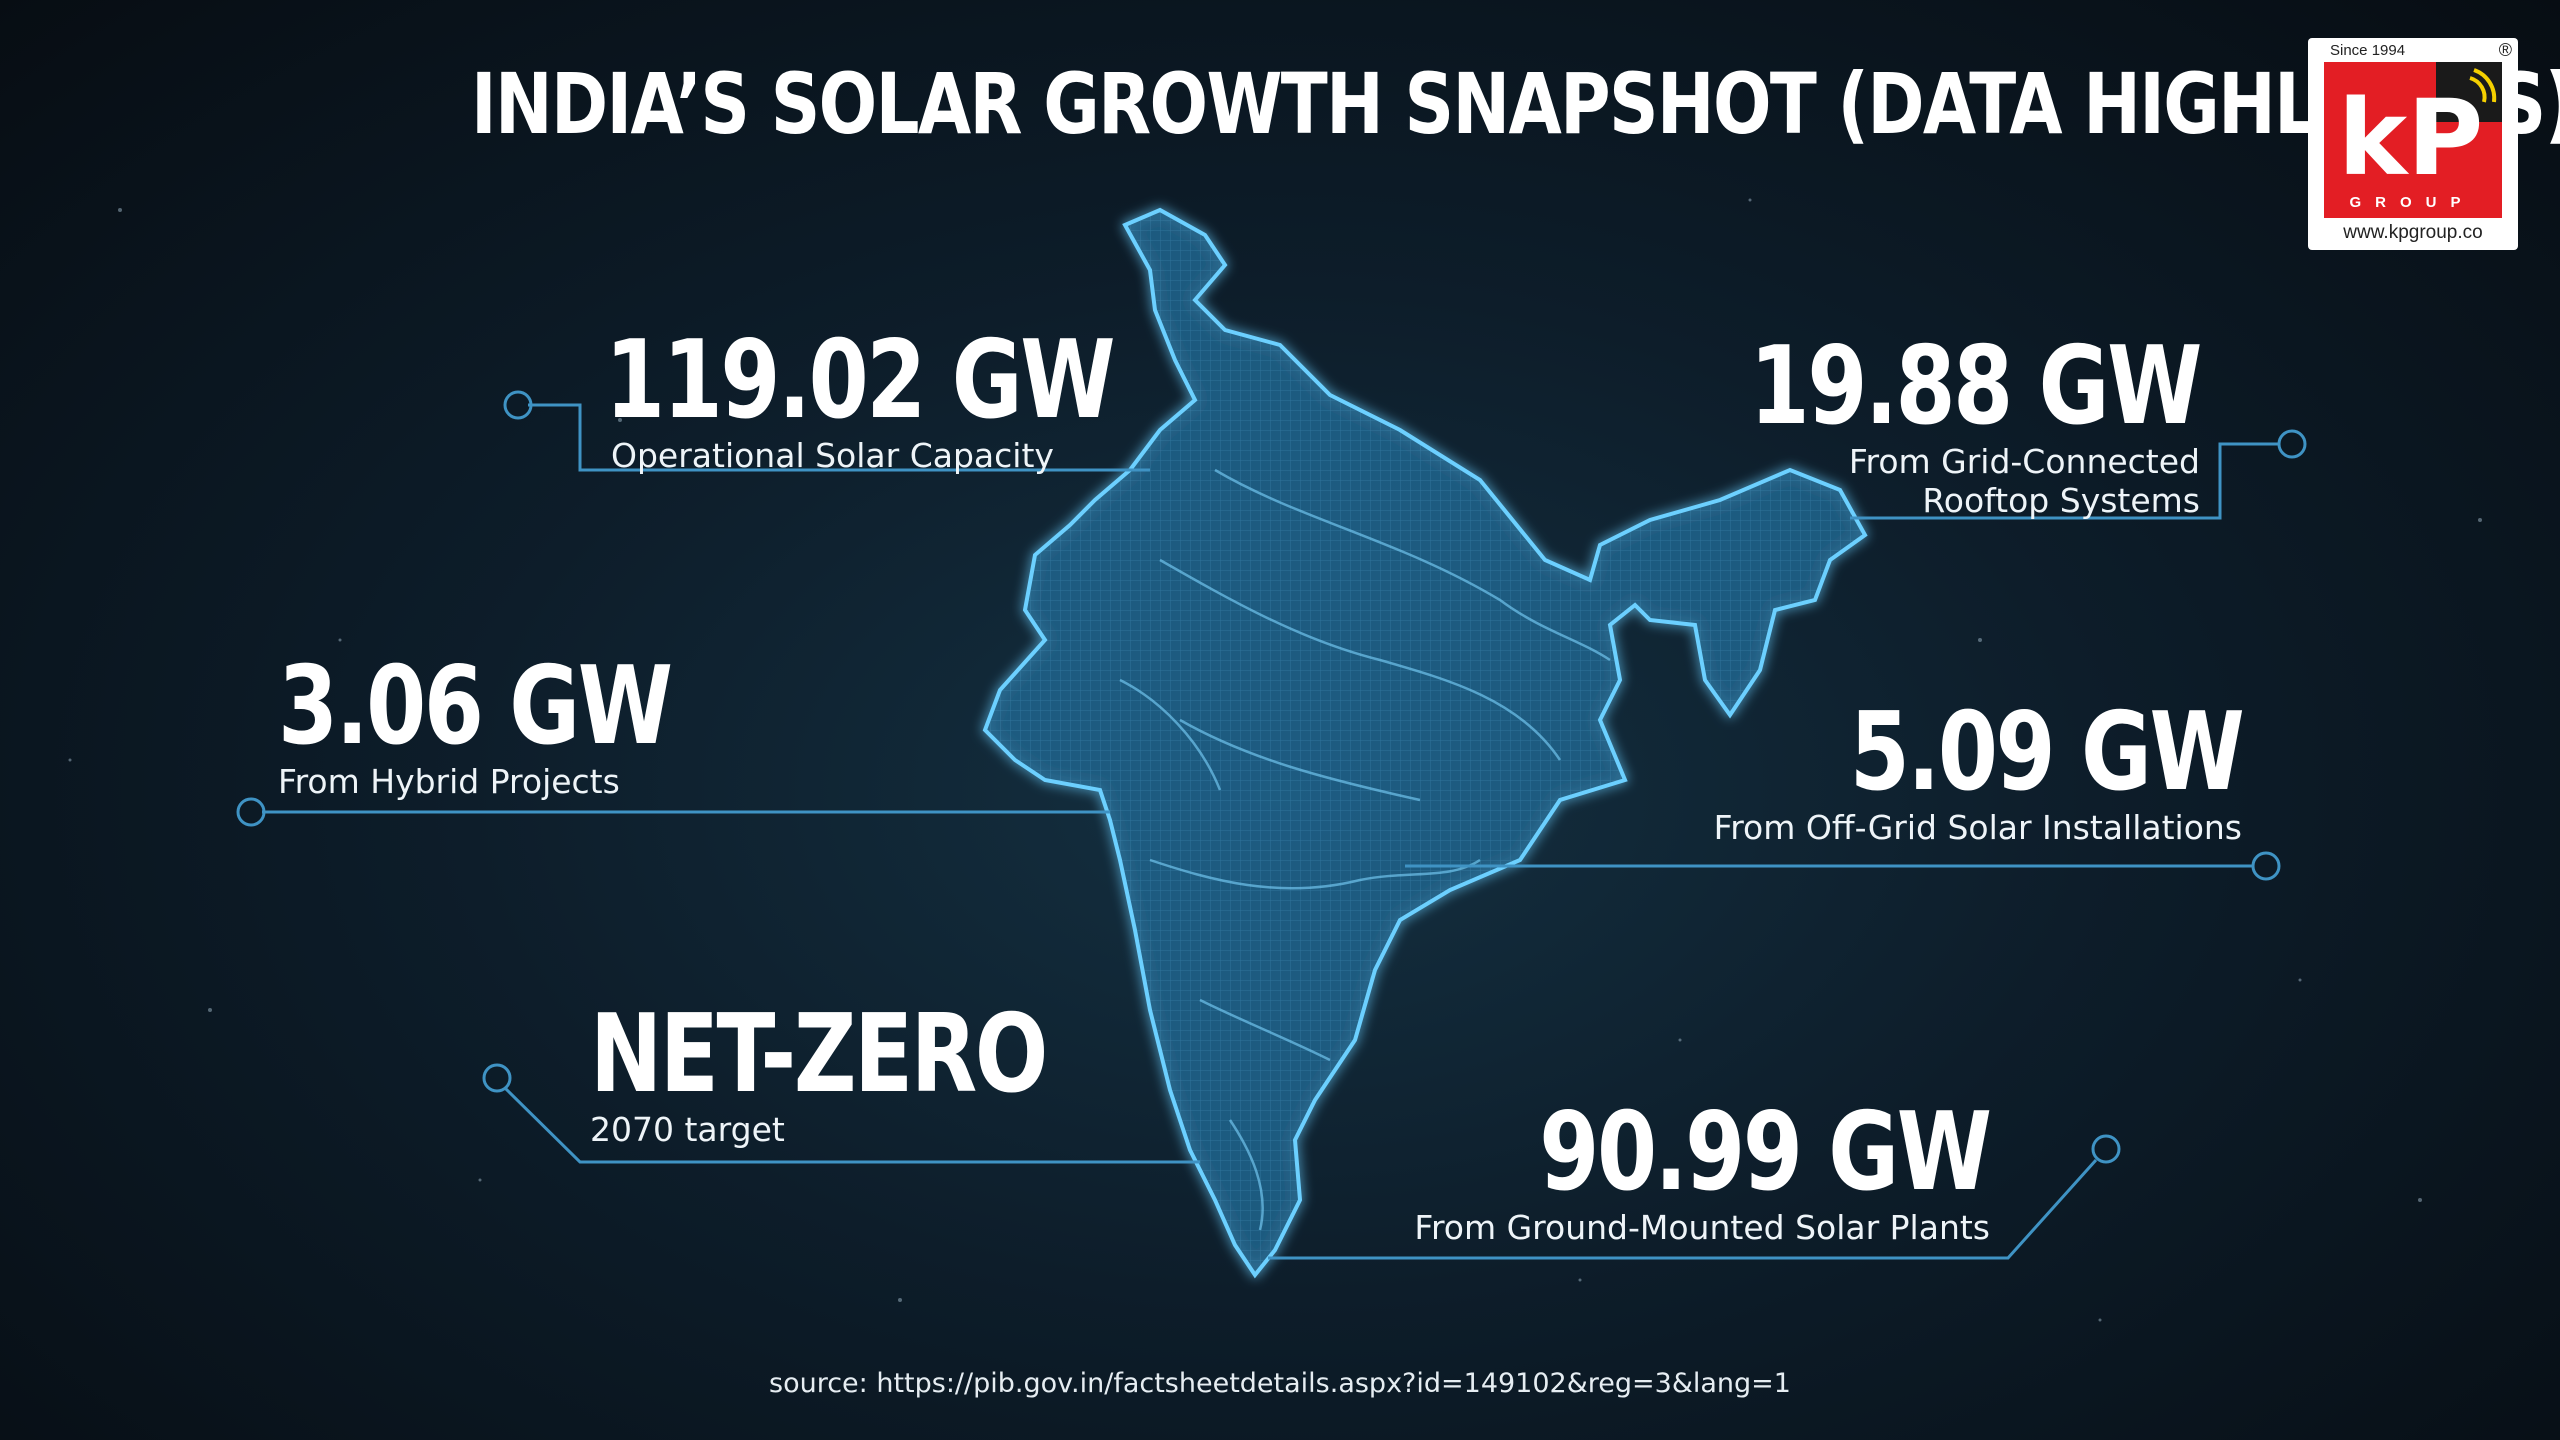 The image size is (2560, 1440). What do you see at coordinates (819, 1054) in the screenshot?
I see `stat-value: NET-ZERO` at bounding box center [819, 1054].